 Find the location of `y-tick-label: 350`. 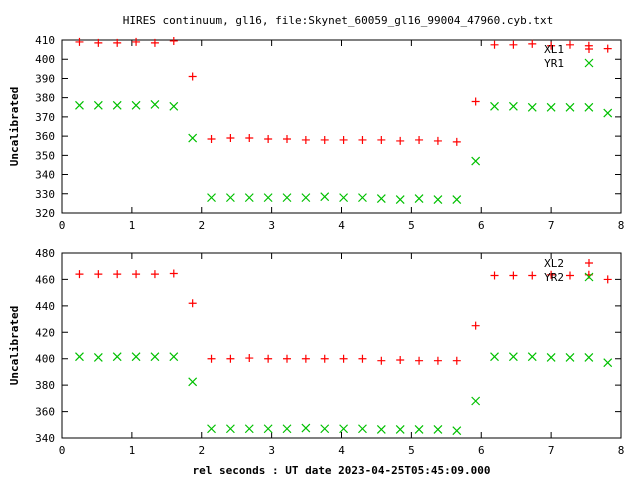

y-tick-label: 350 is located at coordinates (45, 155).